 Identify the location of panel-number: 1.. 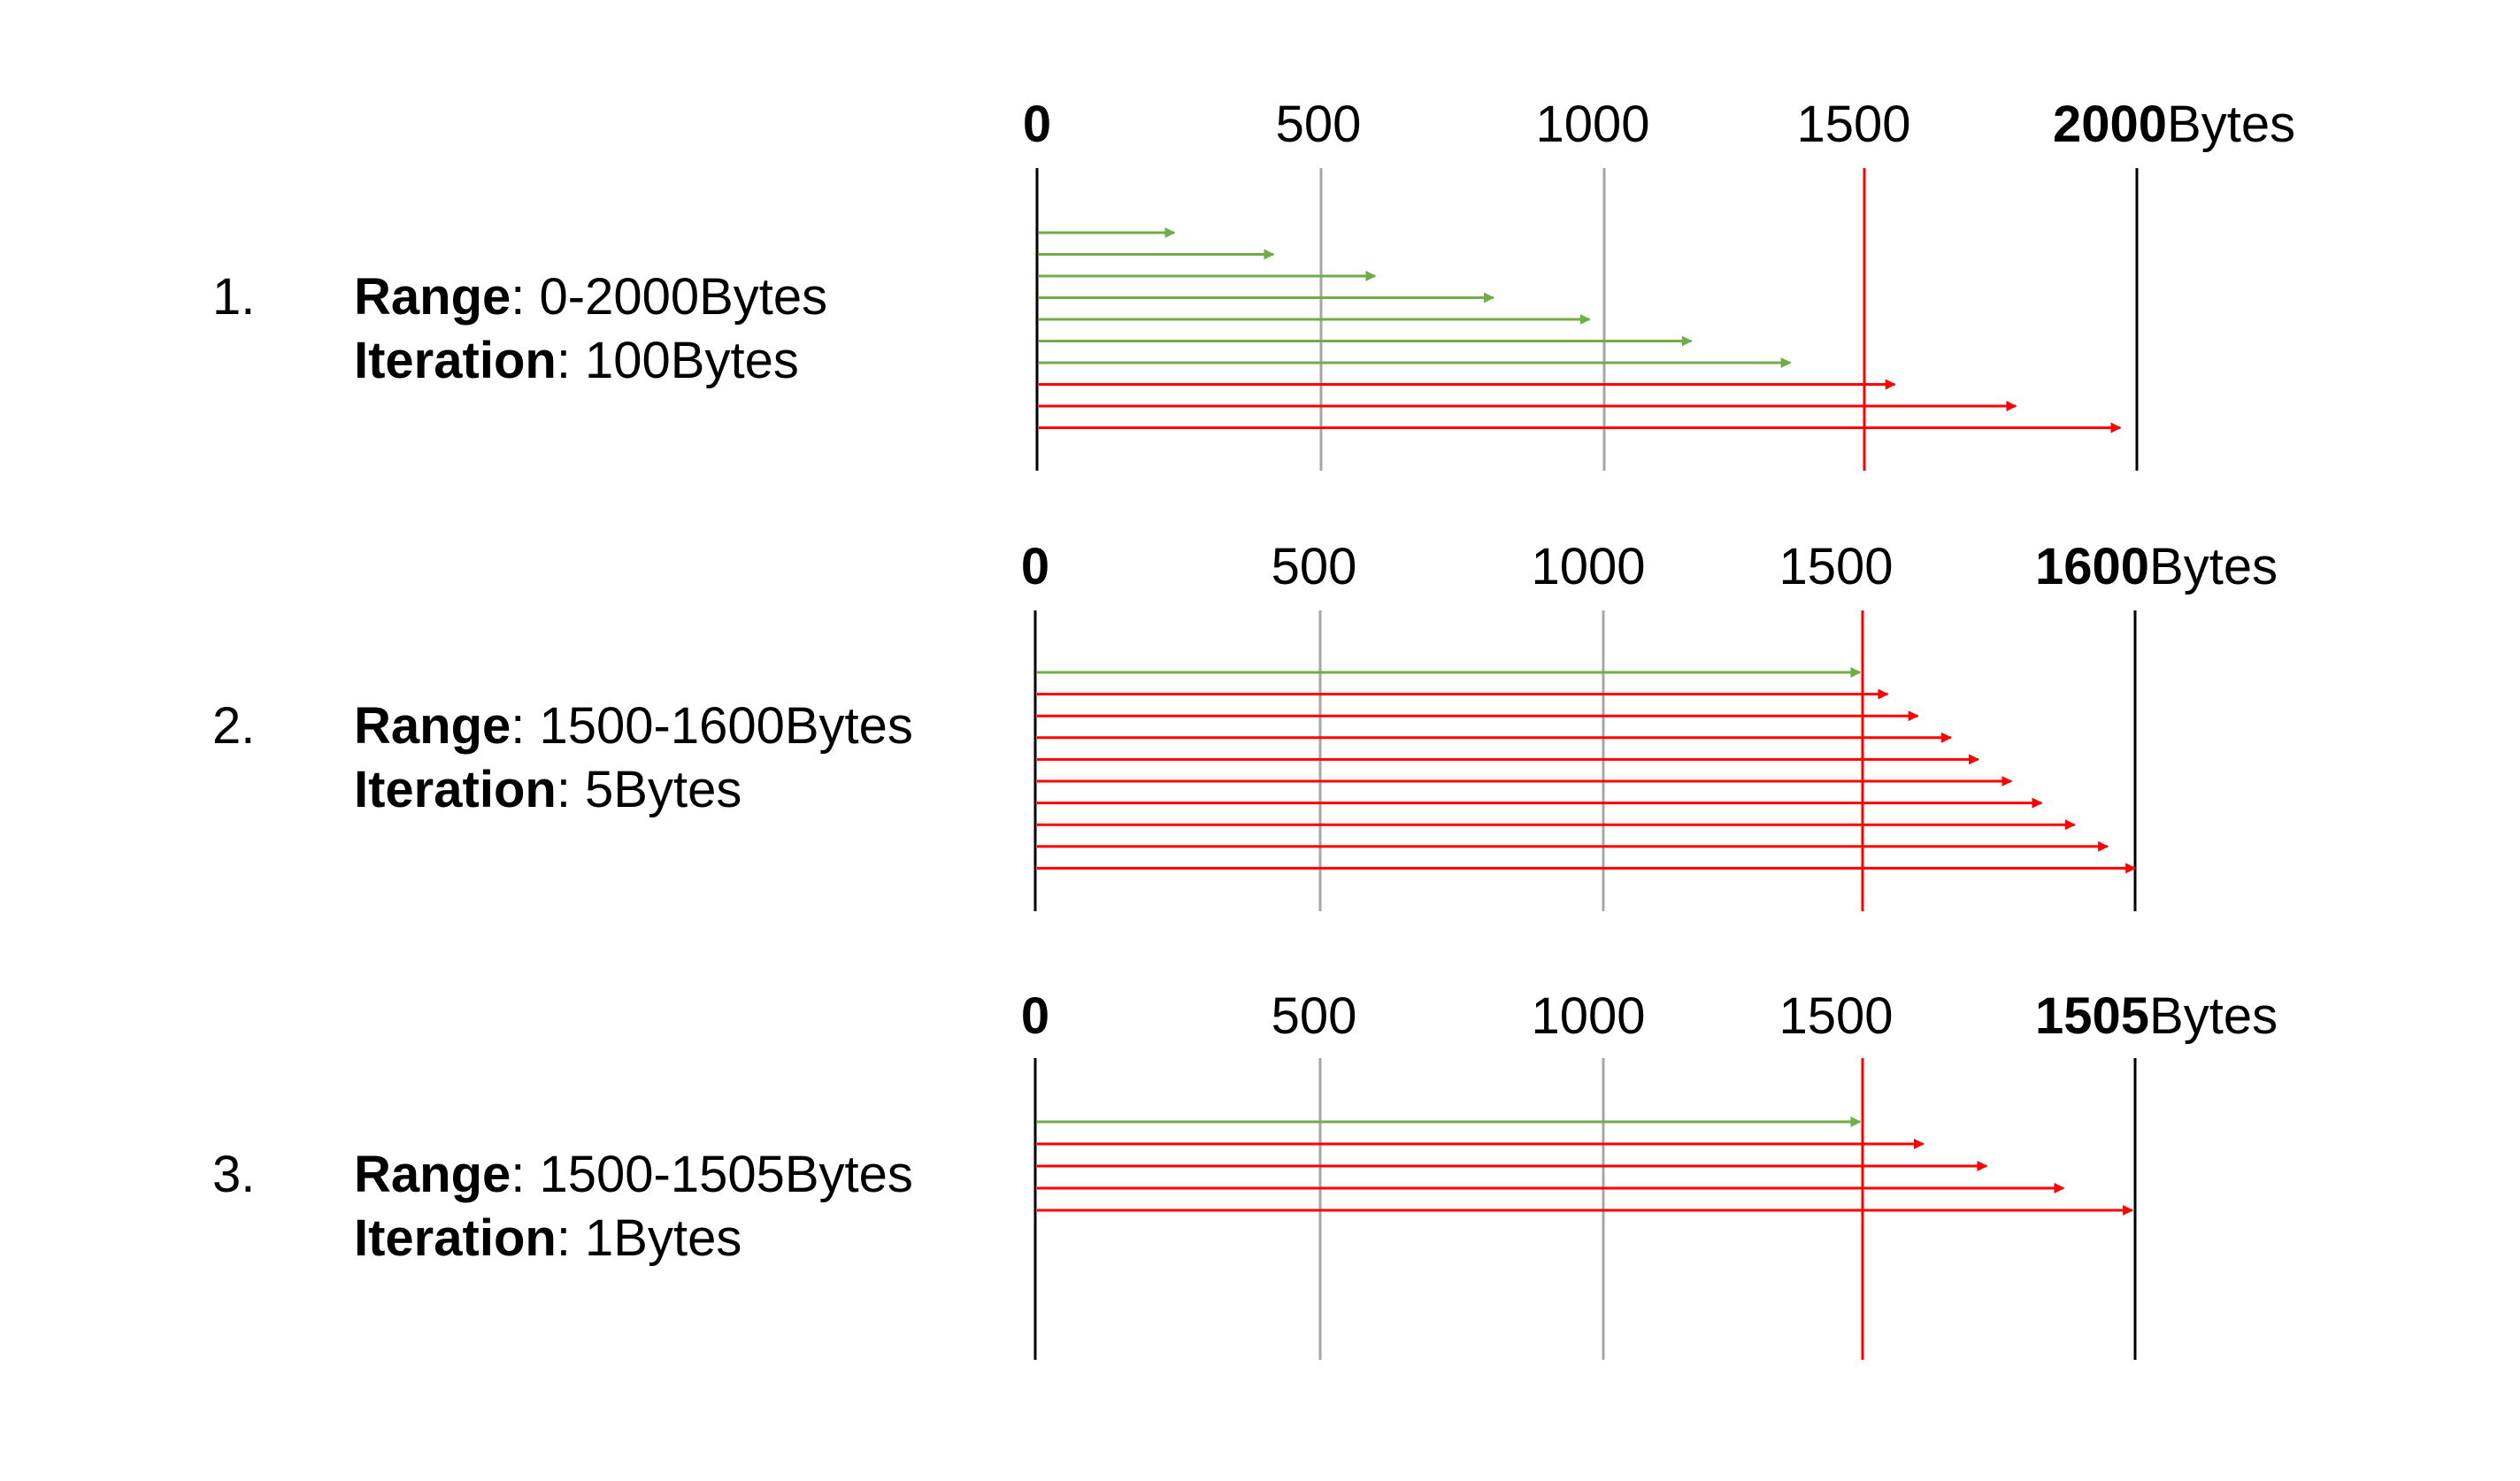
(233, 297).